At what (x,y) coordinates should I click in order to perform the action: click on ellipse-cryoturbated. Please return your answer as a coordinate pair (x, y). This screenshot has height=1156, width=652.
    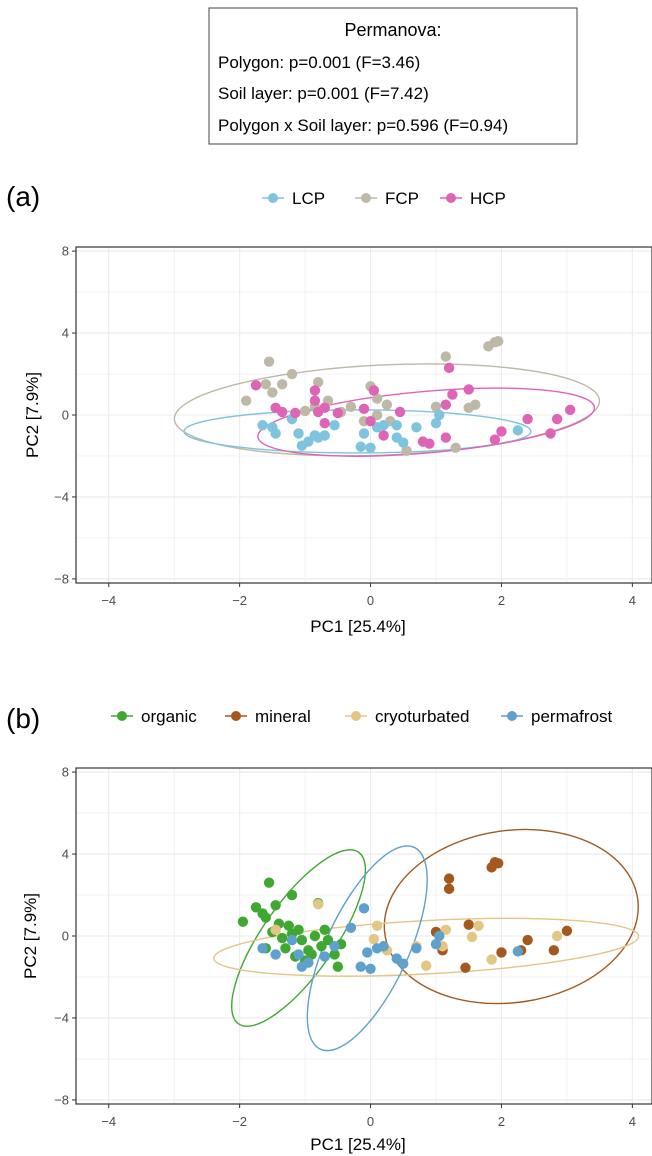
    Looking at the image, I should click on (426, 947).